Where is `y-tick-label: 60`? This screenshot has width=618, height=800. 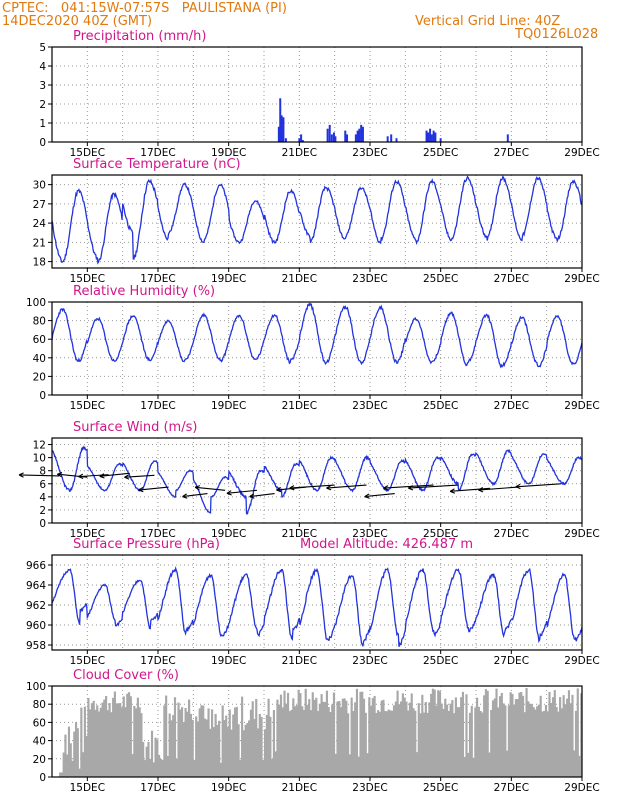
y-tick-label: 60 is located at coordinates (39, 340).